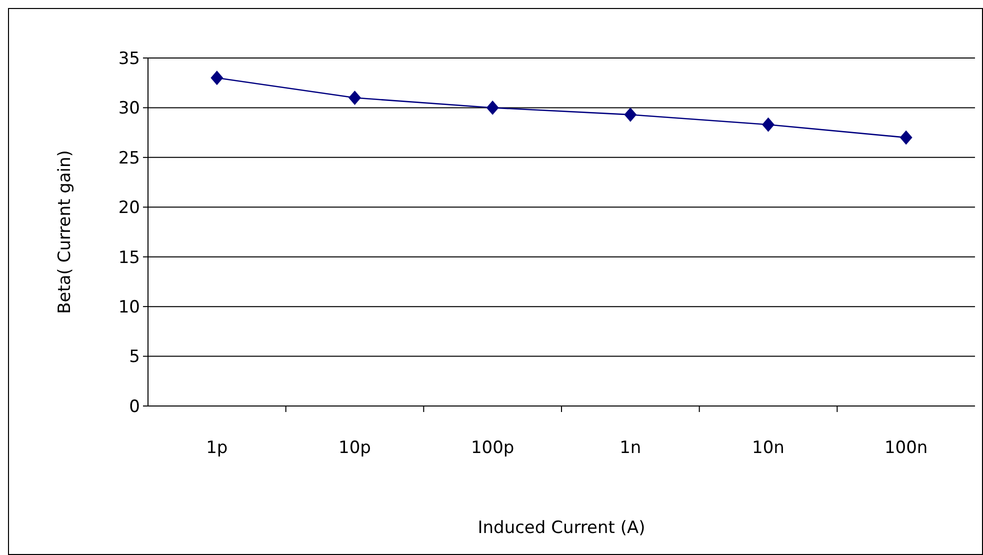 This screenshot has height=555, width=983. Describe the element at coordinates (129, 208) in the screenshot. I see `y-tick-label: 20` at that location.